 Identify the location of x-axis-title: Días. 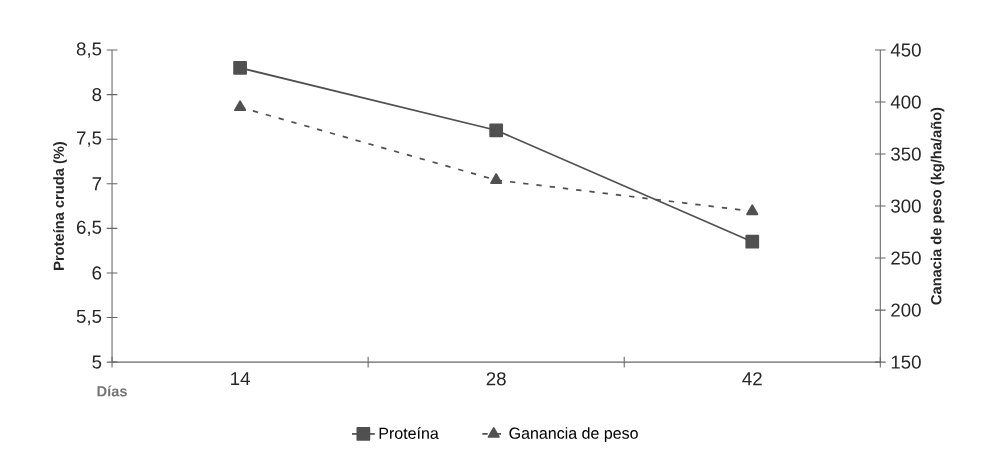
(112, 391).